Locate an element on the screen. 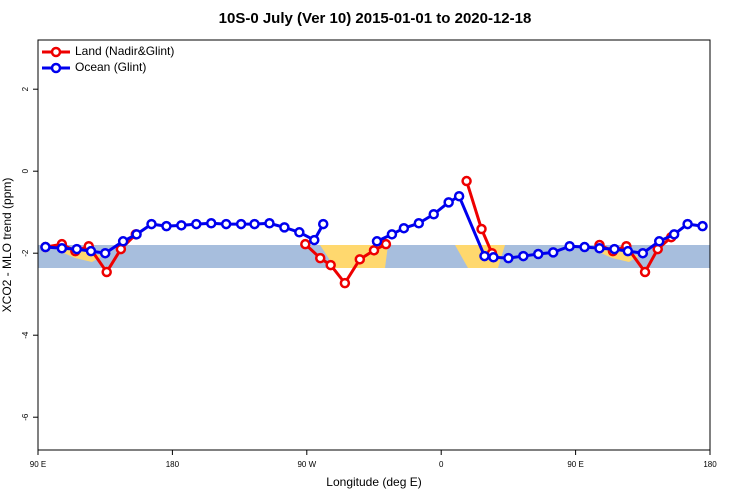  y-tick-label: -4 is located at coordinates (25, 335).